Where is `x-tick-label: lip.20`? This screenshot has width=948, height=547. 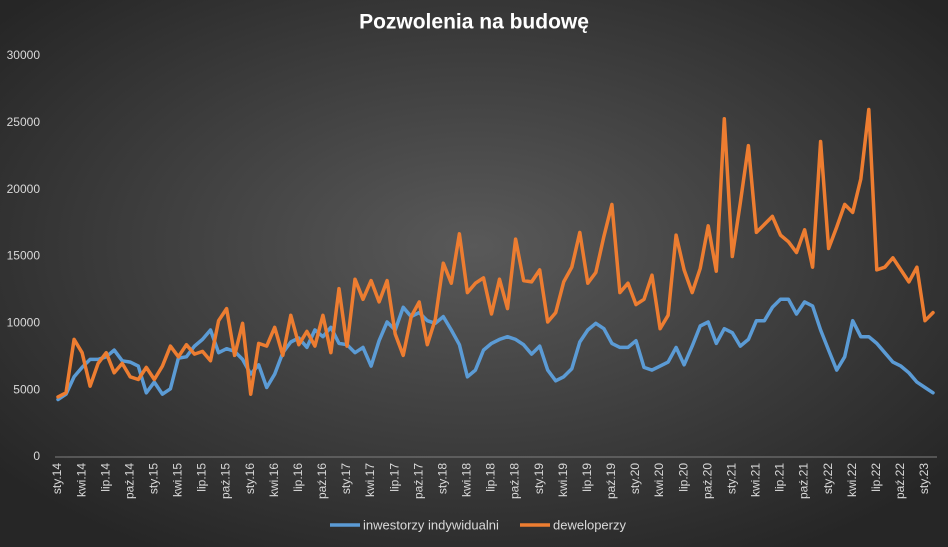
x-tick-label: lip.20 is located at coordinates (683, 477).